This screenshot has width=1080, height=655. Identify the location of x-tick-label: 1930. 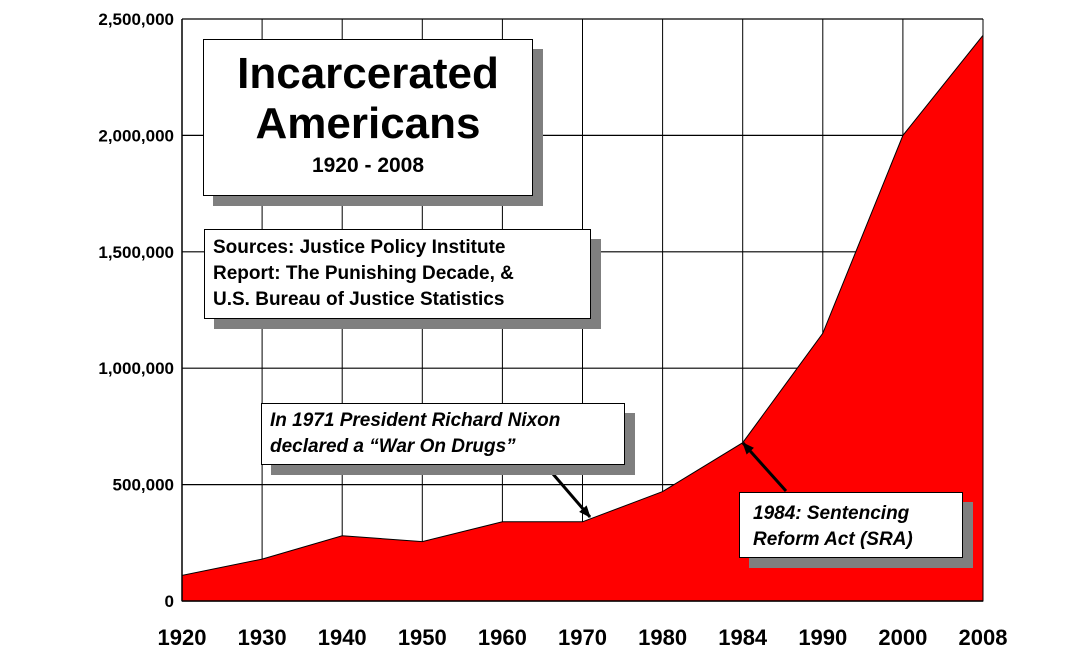
(262, 637).